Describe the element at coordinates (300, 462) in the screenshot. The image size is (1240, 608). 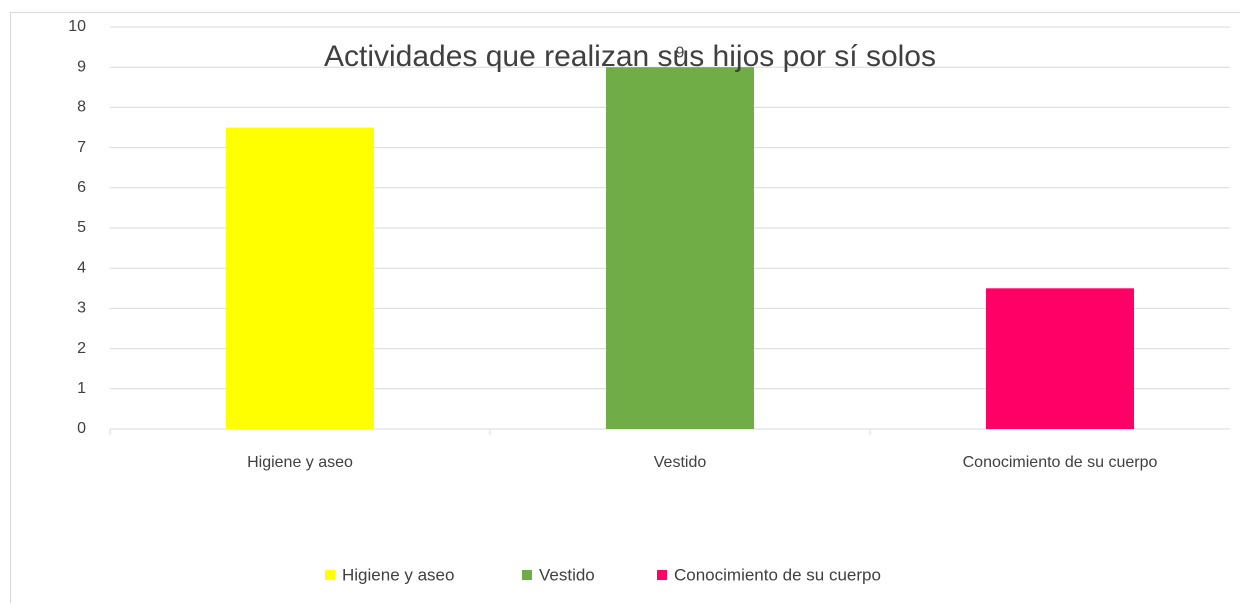
I see `x-tick-label: Higiene y aseo` at that location.